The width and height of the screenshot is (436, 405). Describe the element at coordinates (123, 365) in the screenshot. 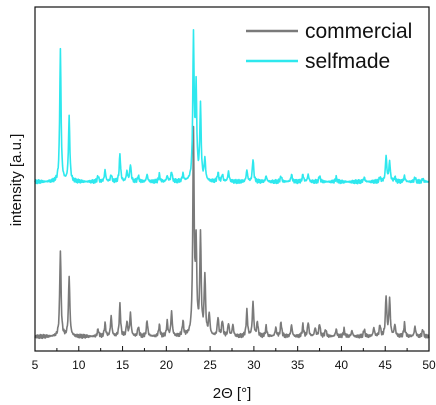

I see `x-tick-label: 15` at that location.